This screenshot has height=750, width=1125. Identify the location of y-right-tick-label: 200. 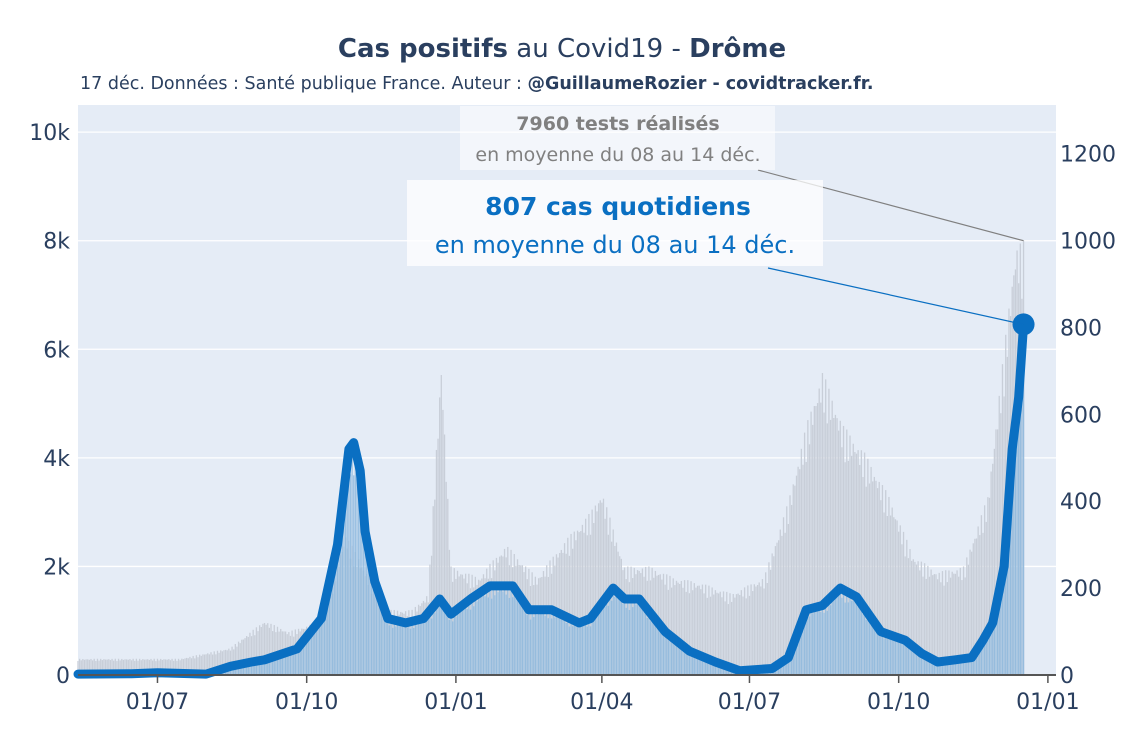
(1081, 589).